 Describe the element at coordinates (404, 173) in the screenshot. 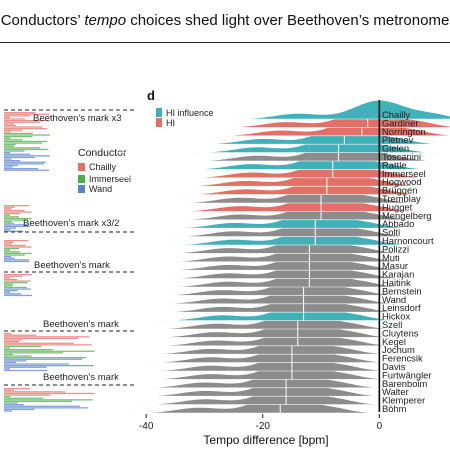

I see `conductor-label-7: Immerseel` at that location.